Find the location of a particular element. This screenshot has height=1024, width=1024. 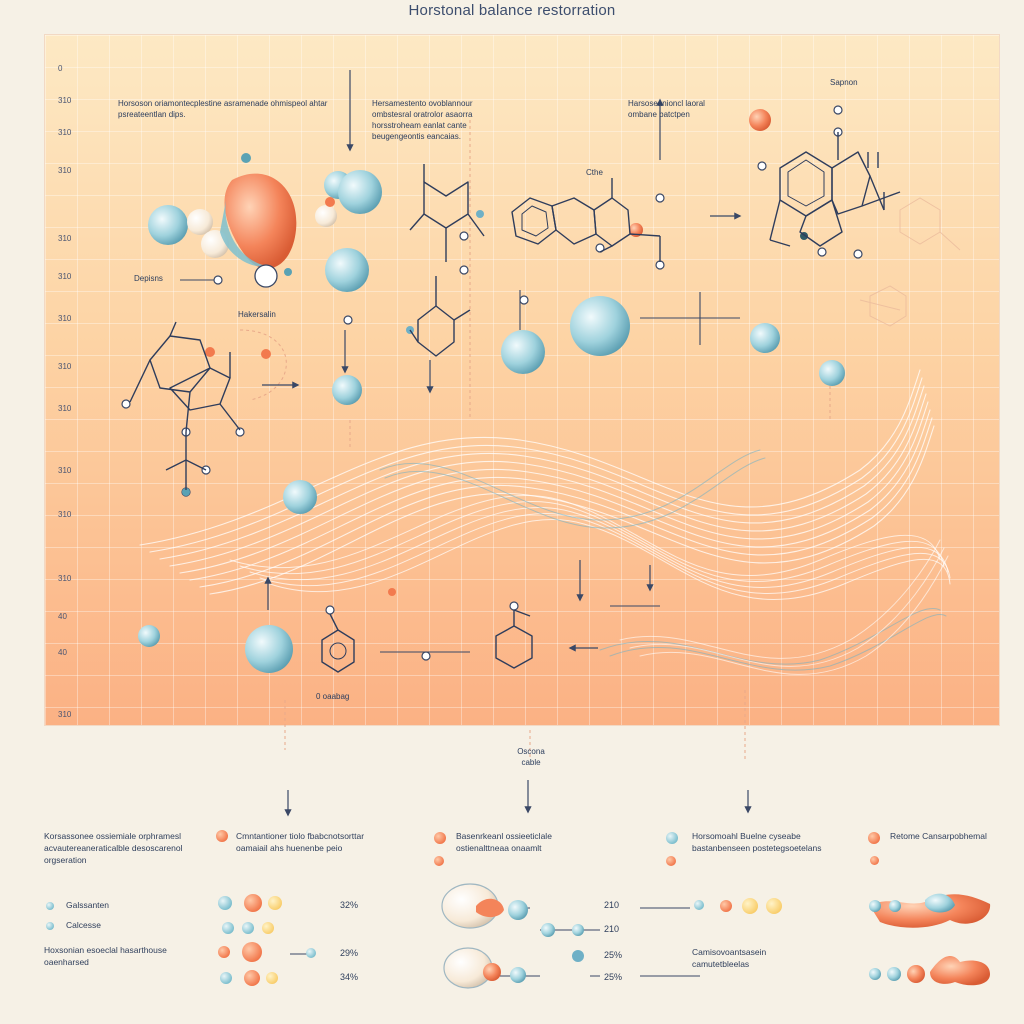

page-title: Horstonal balance restorration is located at coordinates (512, 10).